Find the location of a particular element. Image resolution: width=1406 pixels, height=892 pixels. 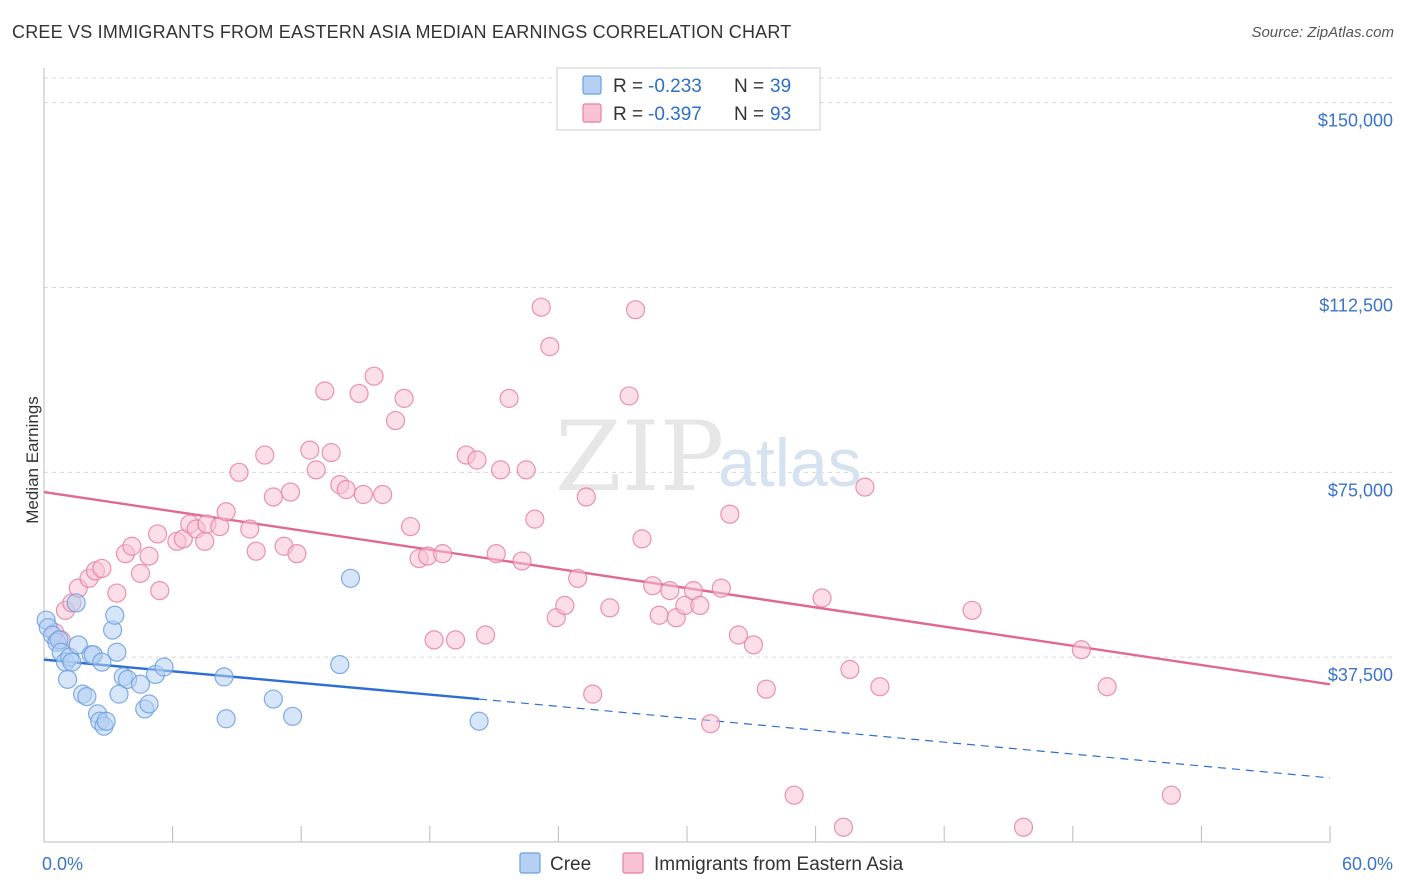

cree-trend-line is located at coordinates (261, 679).